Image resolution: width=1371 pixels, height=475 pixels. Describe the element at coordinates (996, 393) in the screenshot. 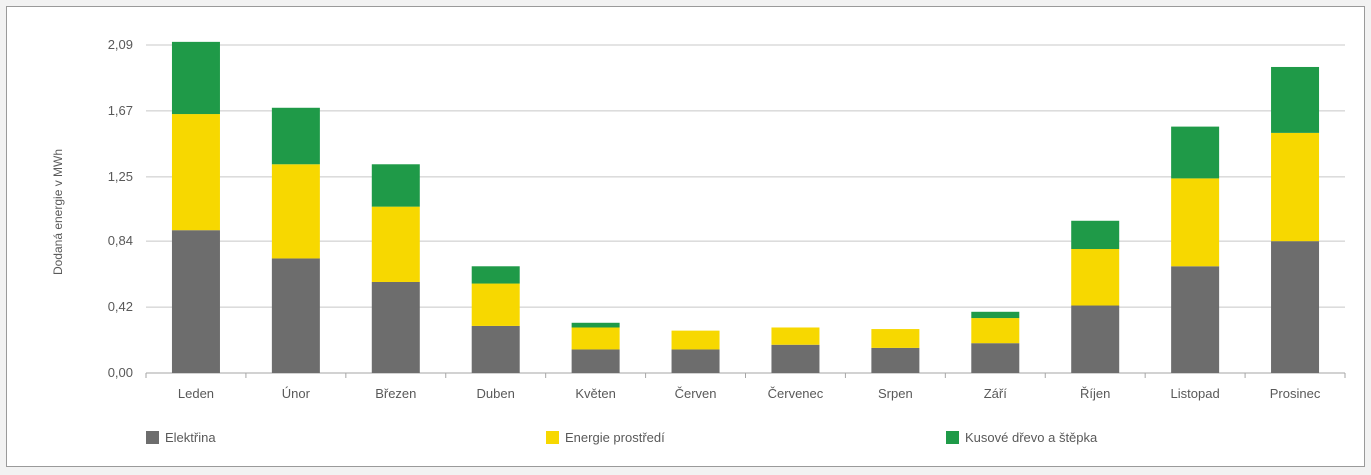

I see `x-category-label: Září` at that location.